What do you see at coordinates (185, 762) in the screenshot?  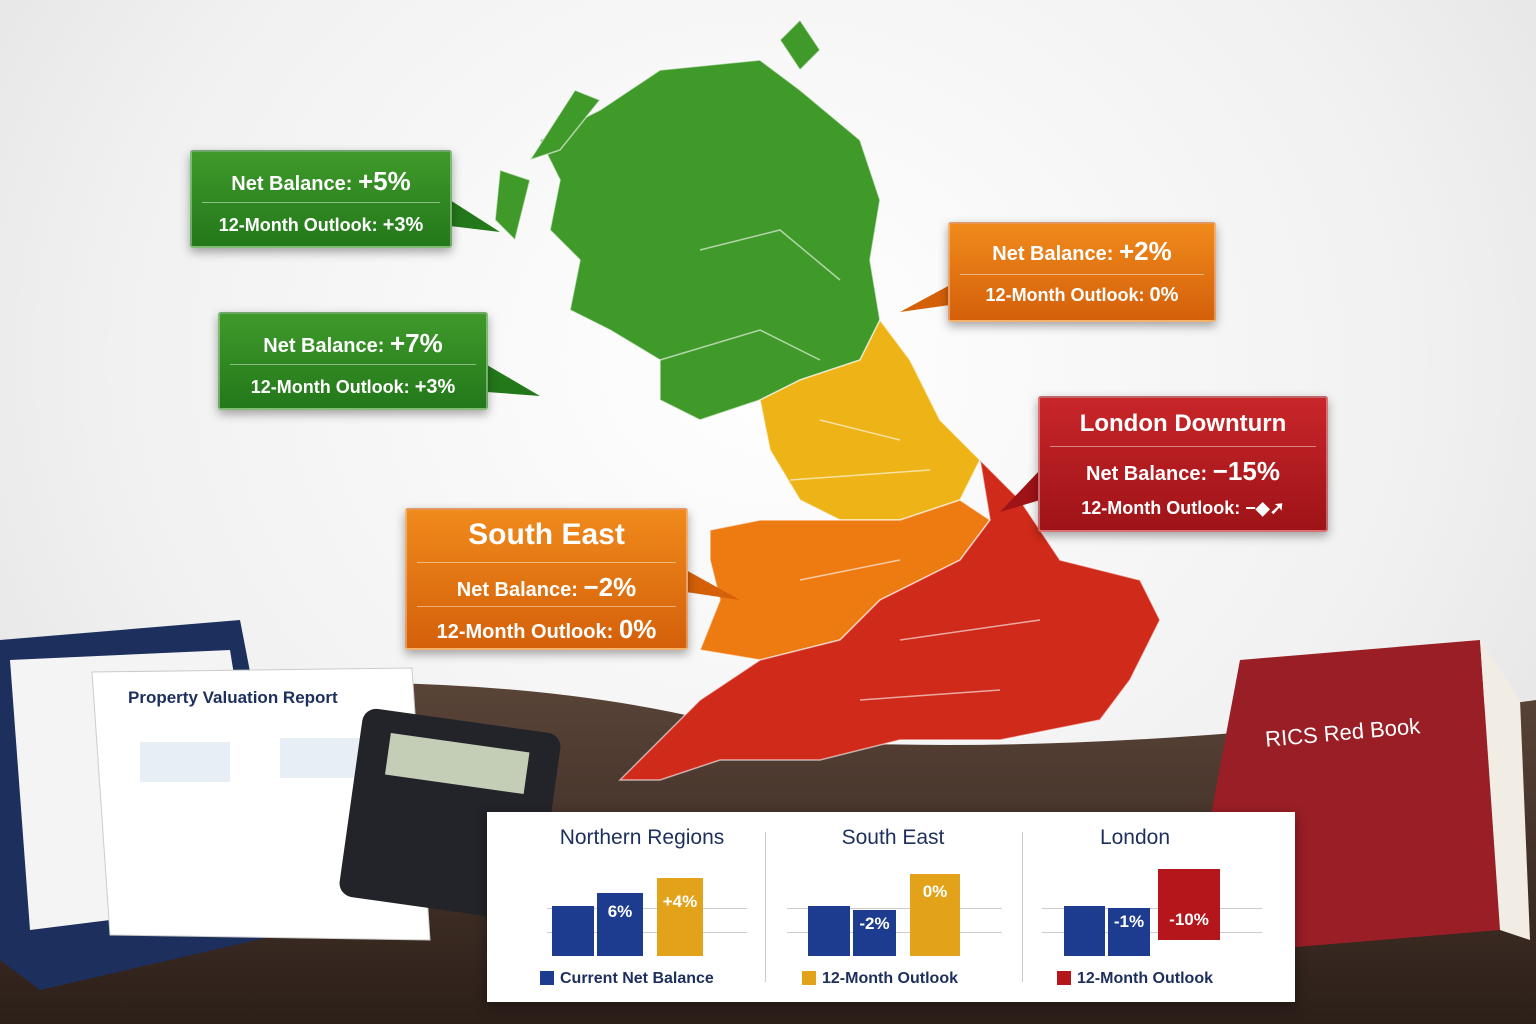 I see `report-chart` at bounding box center [185, 762].